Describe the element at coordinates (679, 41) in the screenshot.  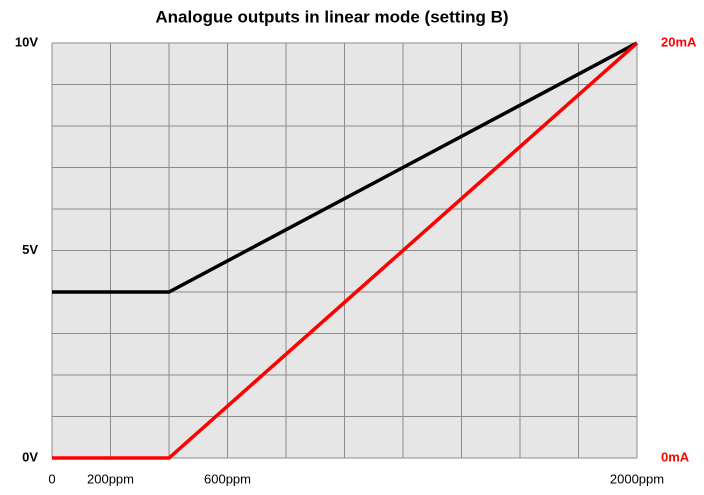
I see `y2-tick-label: 20mA` at that location.